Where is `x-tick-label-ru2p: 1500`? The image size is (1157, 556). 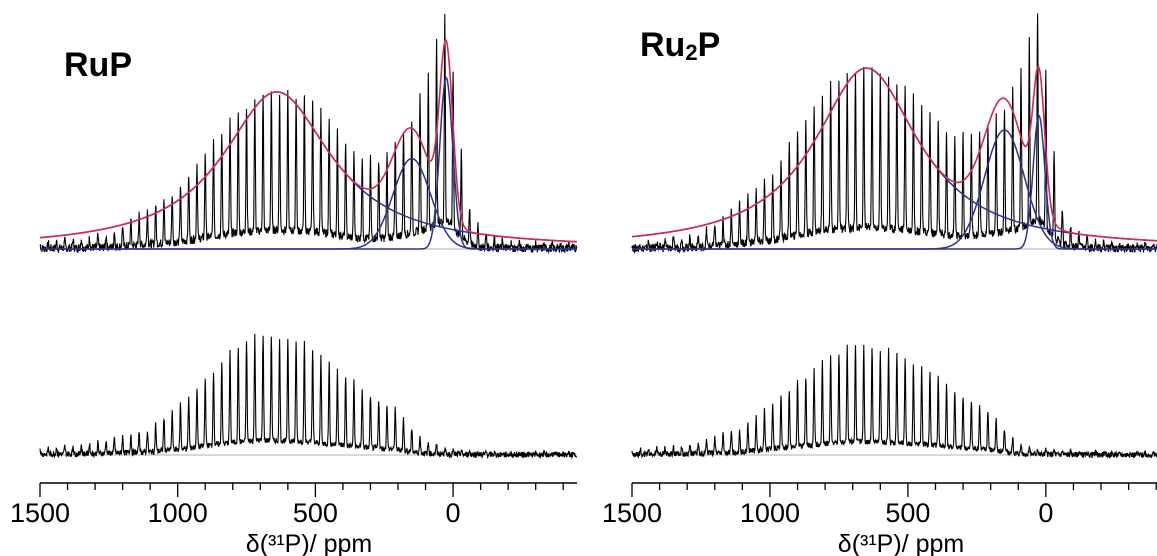 x-tick-label-ru2p: 1500 is located at coordinates (632, 513).